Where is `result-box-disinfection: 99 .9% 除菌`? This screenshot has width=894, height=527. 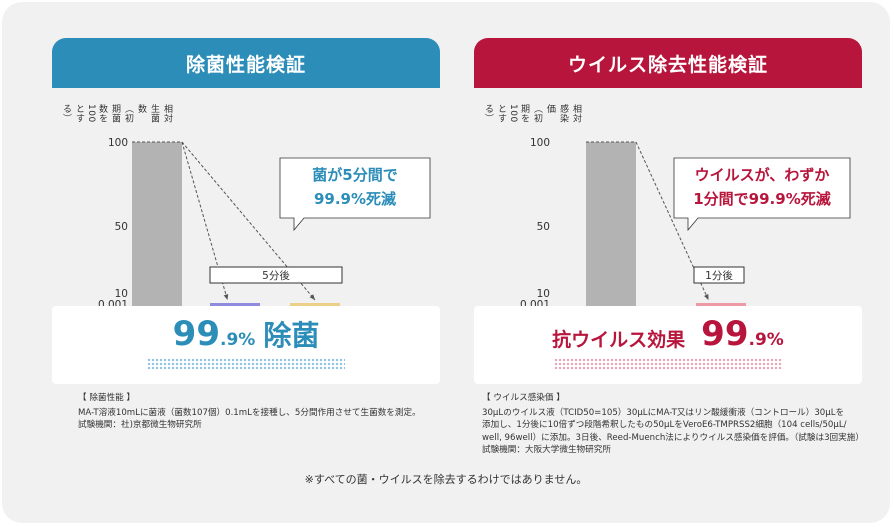
result-box-disinfection: 99 .9% 除菌 is located at coordinates (246, 345).